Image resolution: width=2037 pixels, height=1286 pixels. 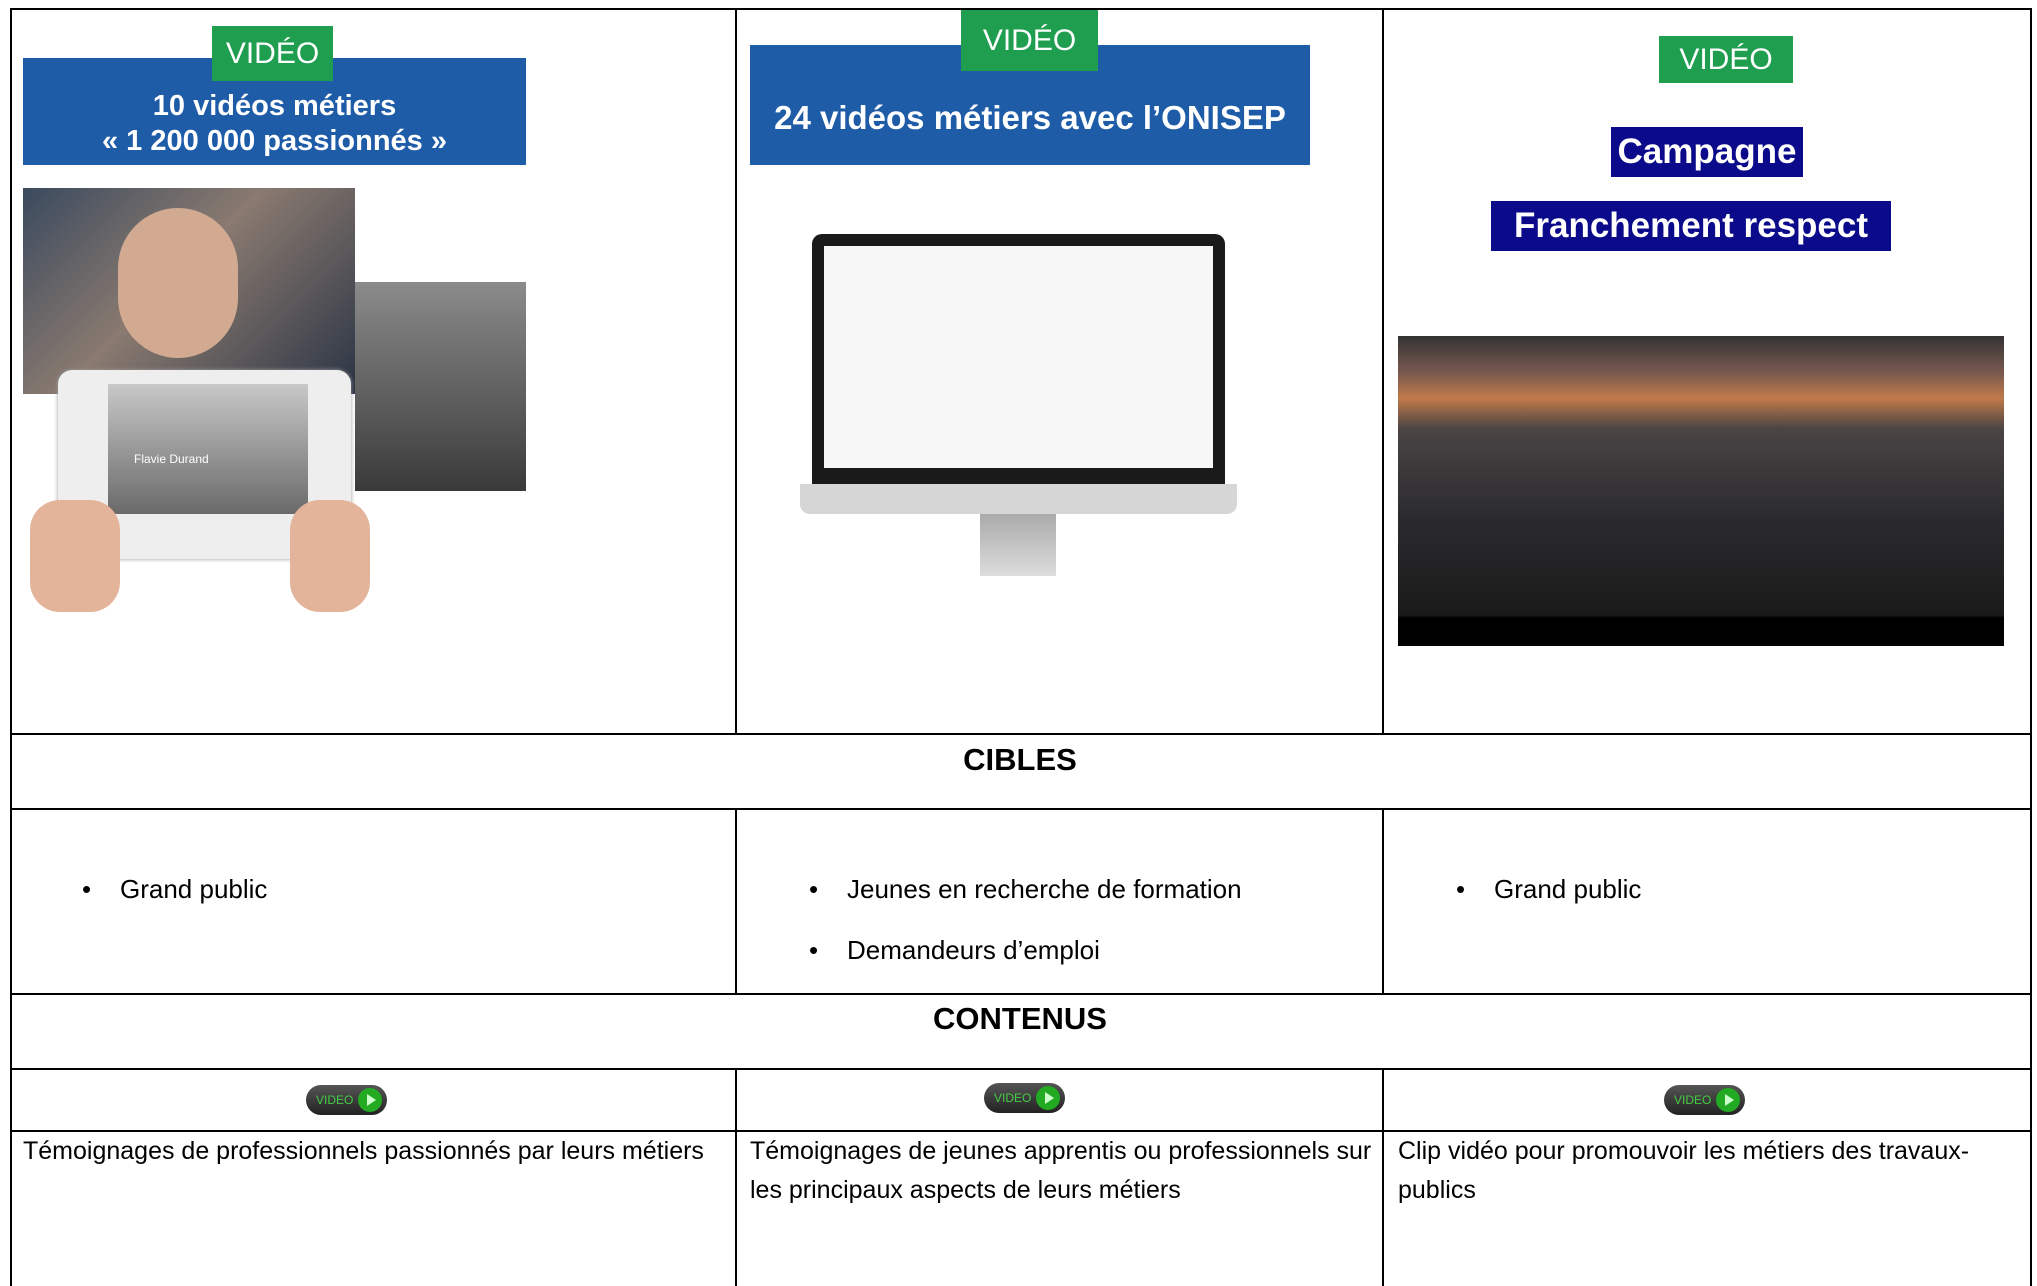 I want to click on title-line: Campagne, so click(x=1707, y=152).